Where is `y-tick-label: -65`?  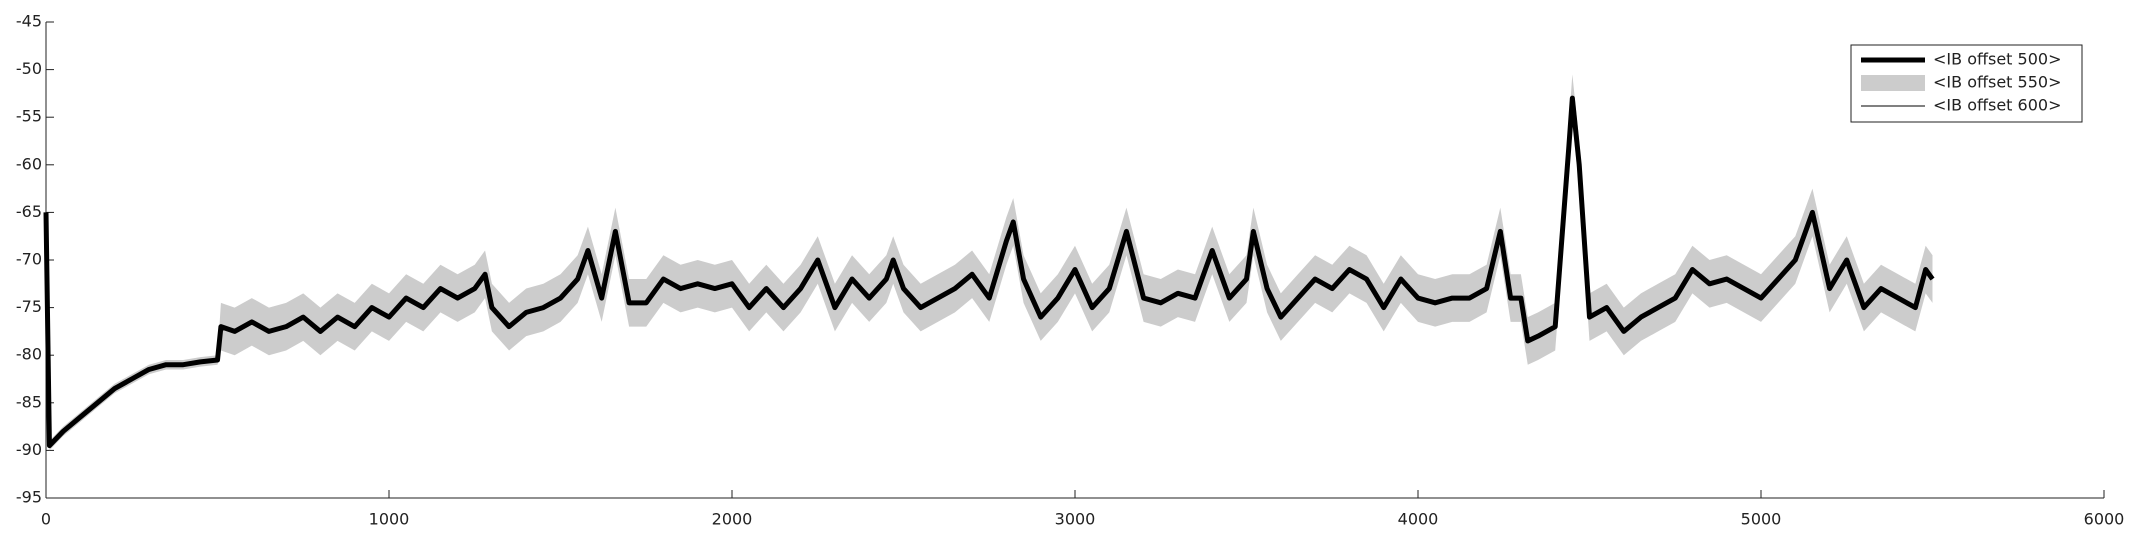 y-tick-label: -65 is located at coordinates (29, 211).